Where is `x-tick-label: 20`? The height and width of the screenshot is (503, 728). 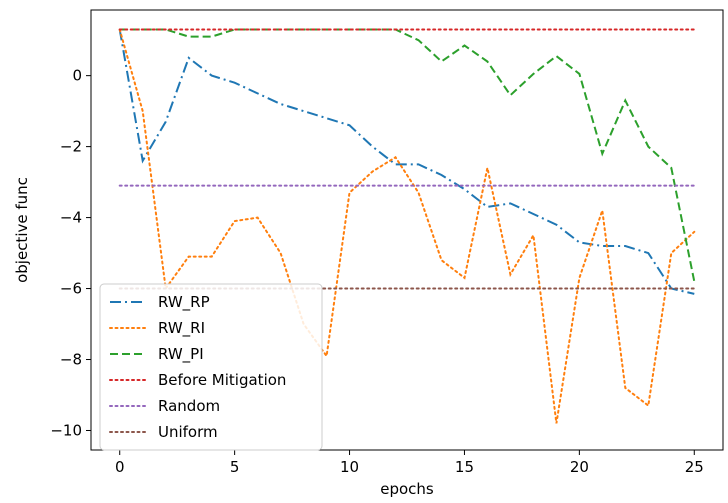 x-tick-label: 20 is located at coordinates (579, 467).